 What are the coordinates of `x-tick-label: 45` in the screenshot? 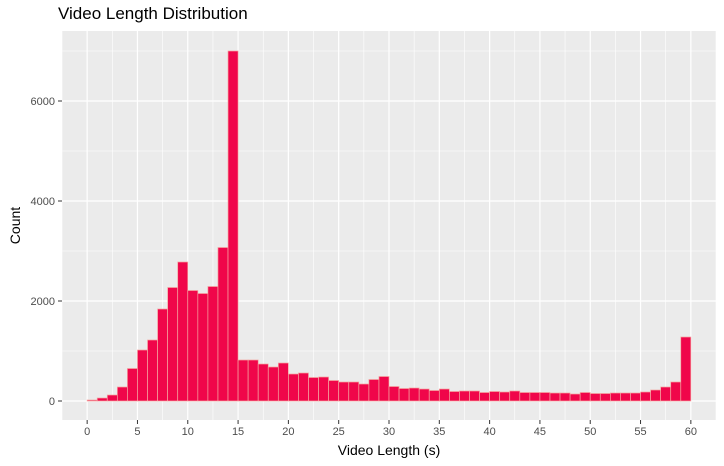 It's located at (540, 432).